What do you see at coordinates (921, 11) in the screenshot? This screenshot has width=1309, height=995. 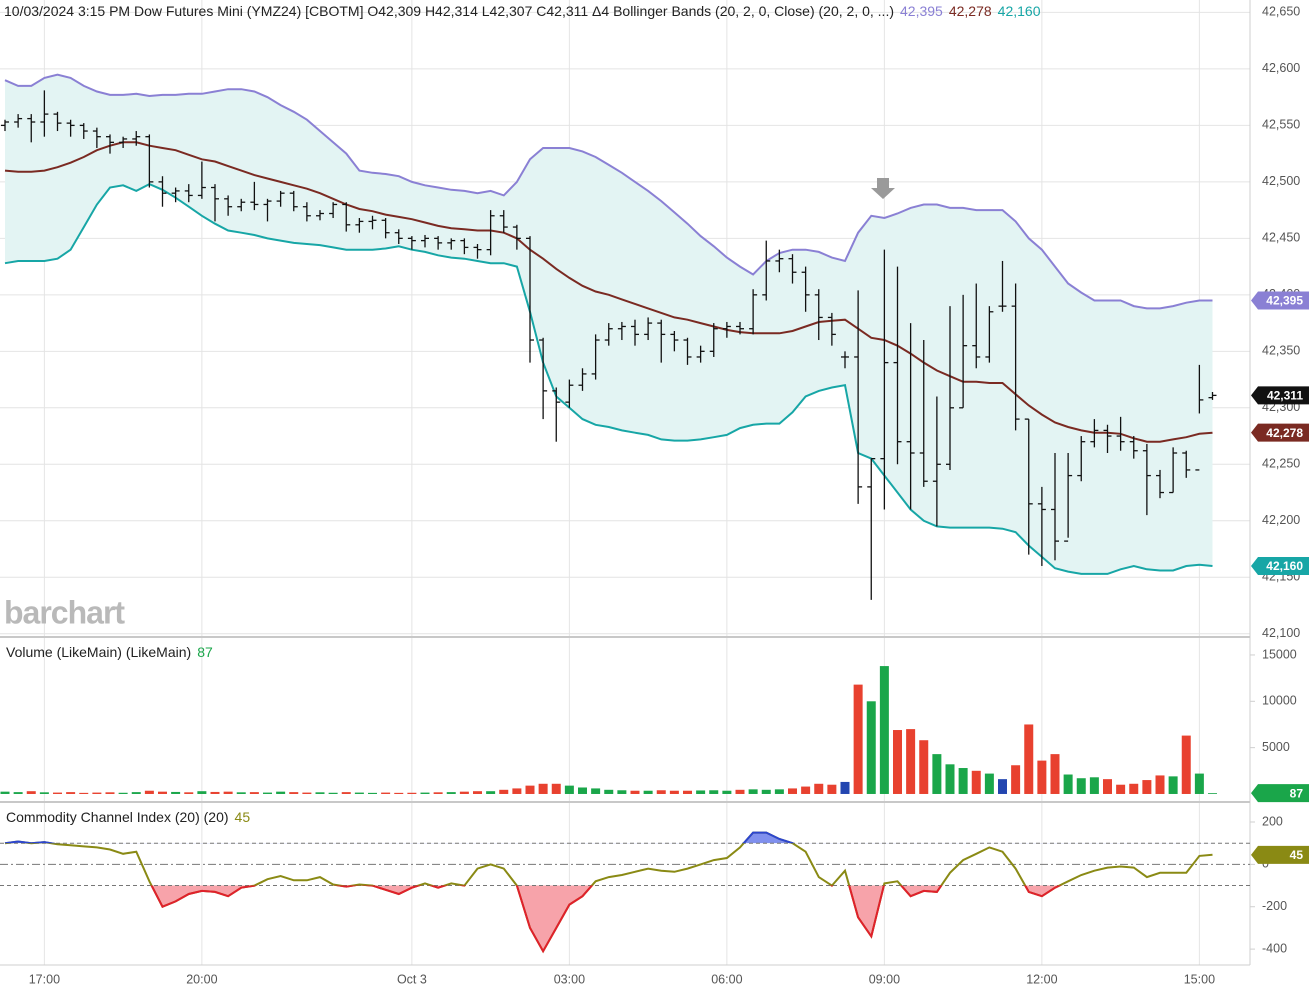 I see `legend-value: 42,395` at bounding box center [921, 11].